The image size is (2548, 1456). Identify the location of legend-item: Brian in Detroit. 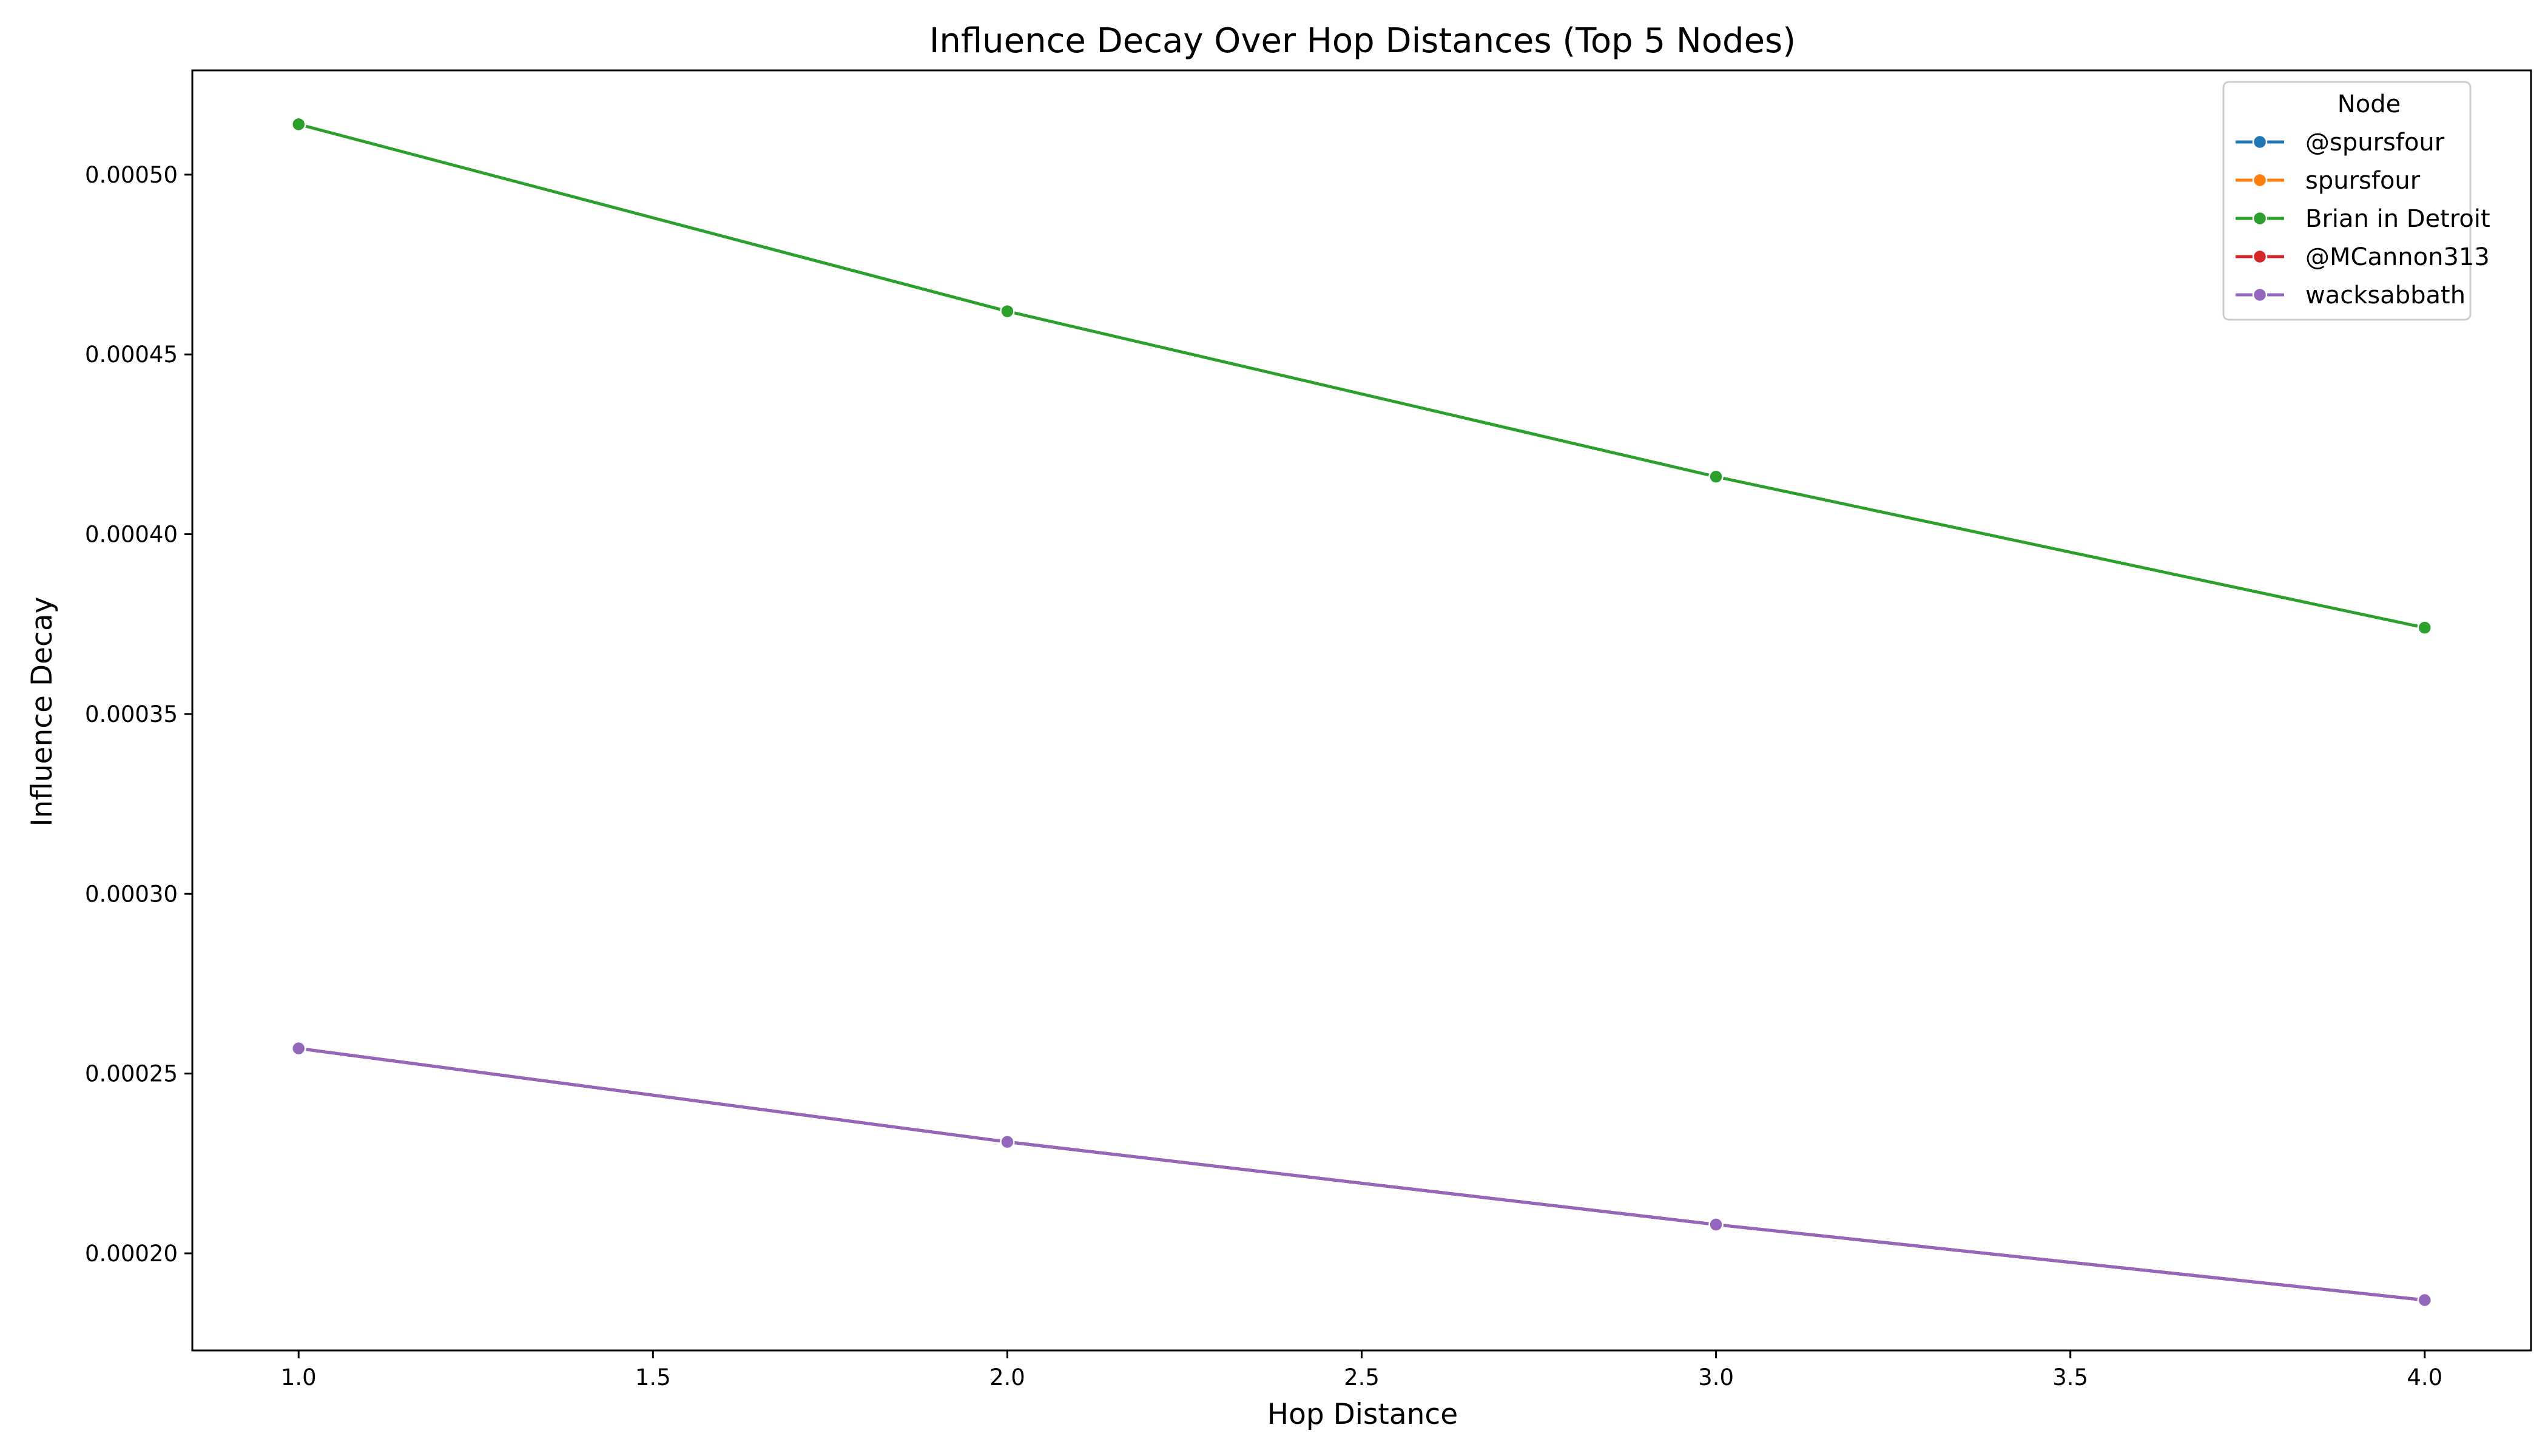
(2363, 219).